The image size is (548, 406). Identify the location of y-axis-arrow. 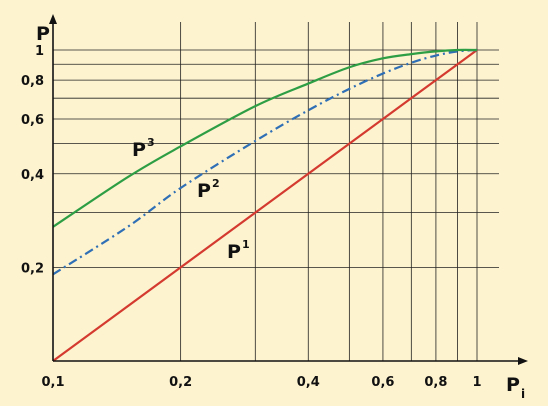
(53, 19).